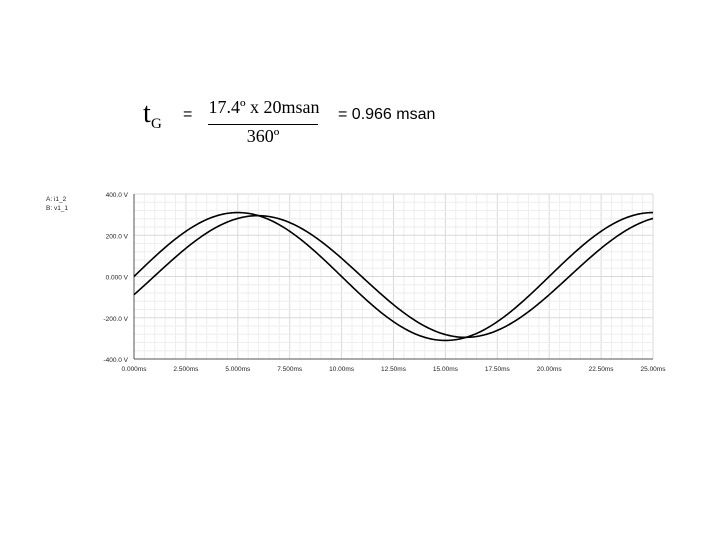  What do you see at coordinates (117, 236) in the screenshot?
I see `y-tick-label: 200.0 V` at bounding box center [117, 236].